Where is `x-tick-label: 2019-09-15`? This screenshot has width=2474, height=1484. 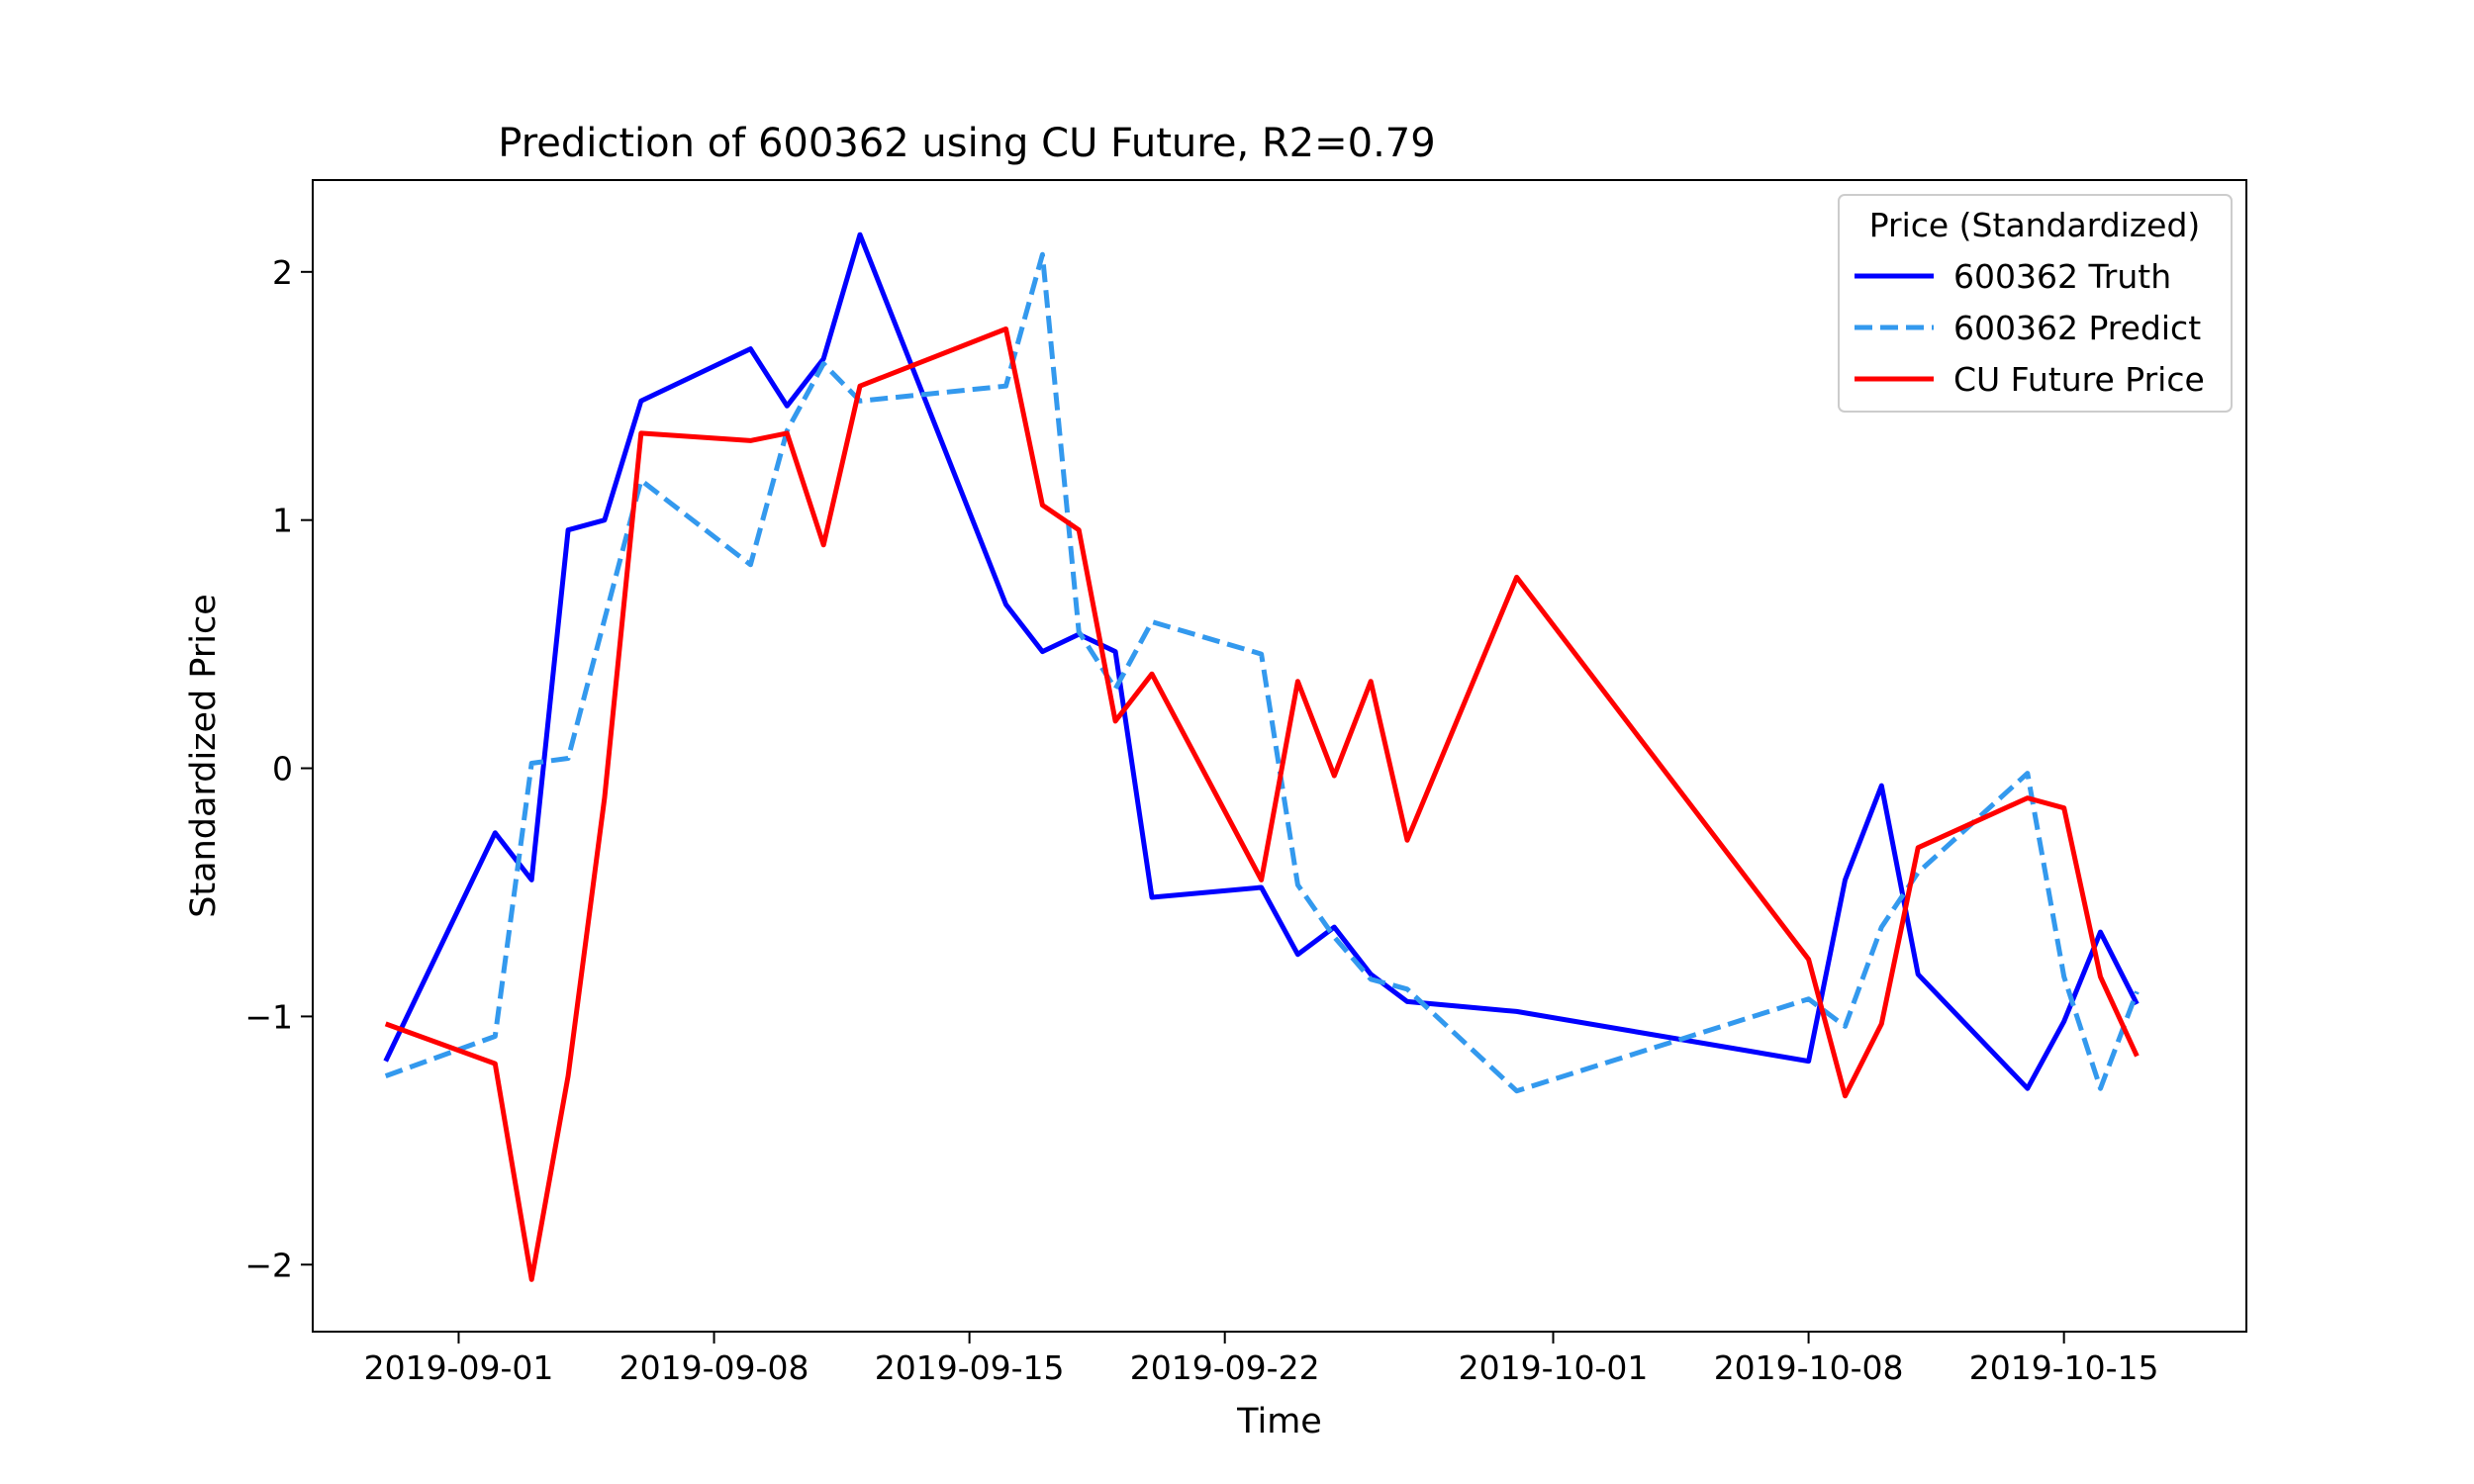
x-tick-label: 2019-09-15 is located at coordinates (970, 1367).